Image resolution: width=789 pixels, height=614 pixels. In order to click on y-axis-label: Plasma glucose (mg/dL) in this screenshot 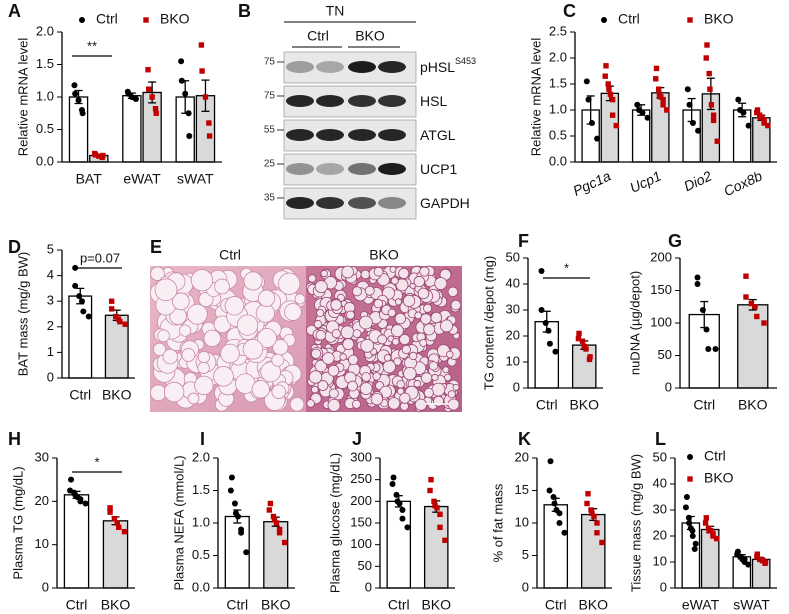, I will do `click(334, 523)`.